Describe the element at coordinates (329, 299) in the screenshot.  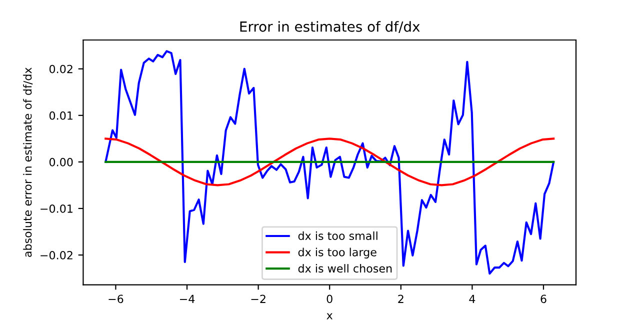
I see `x-tick-label: 0` at that location.